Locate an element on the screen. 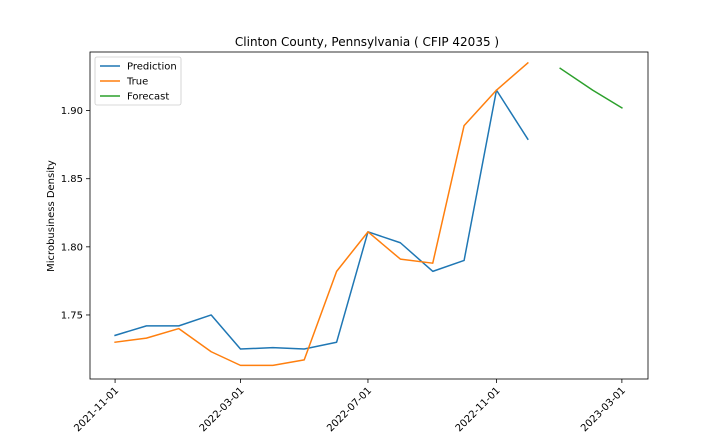 The image size is (720, 432). y-axis-label: Microbusiness Density is located at coordinates (51, 216).